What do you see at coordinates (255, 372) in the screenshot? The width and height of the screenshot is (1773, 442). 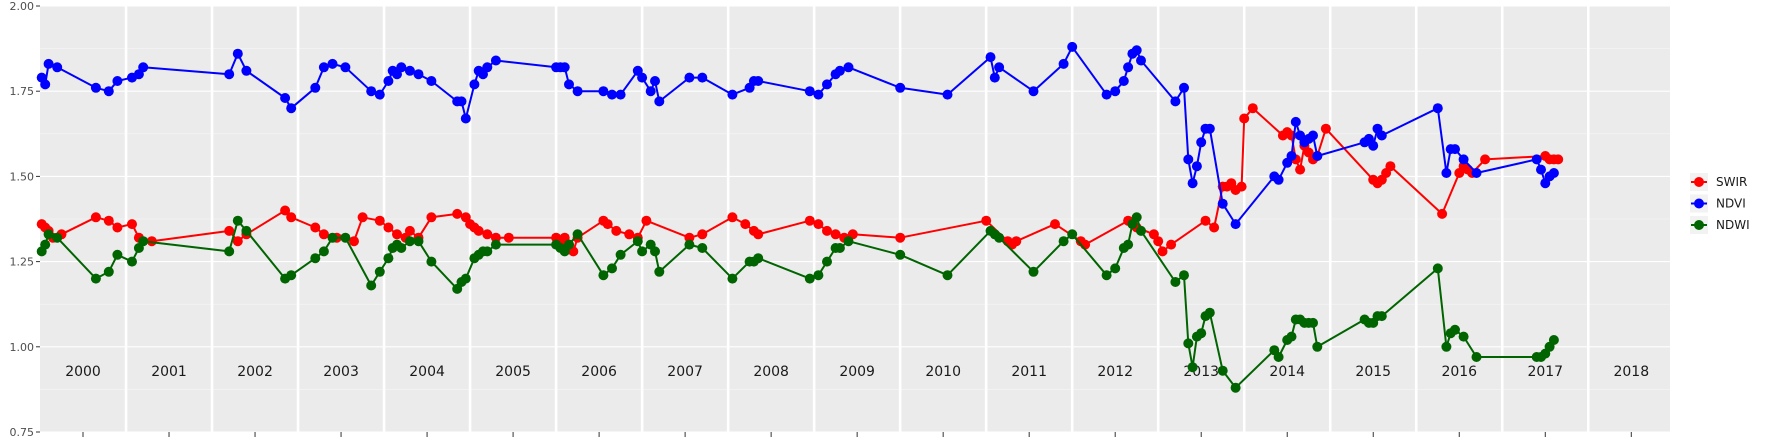 I see `year-label: 2002` at bounding box center [255, 372].